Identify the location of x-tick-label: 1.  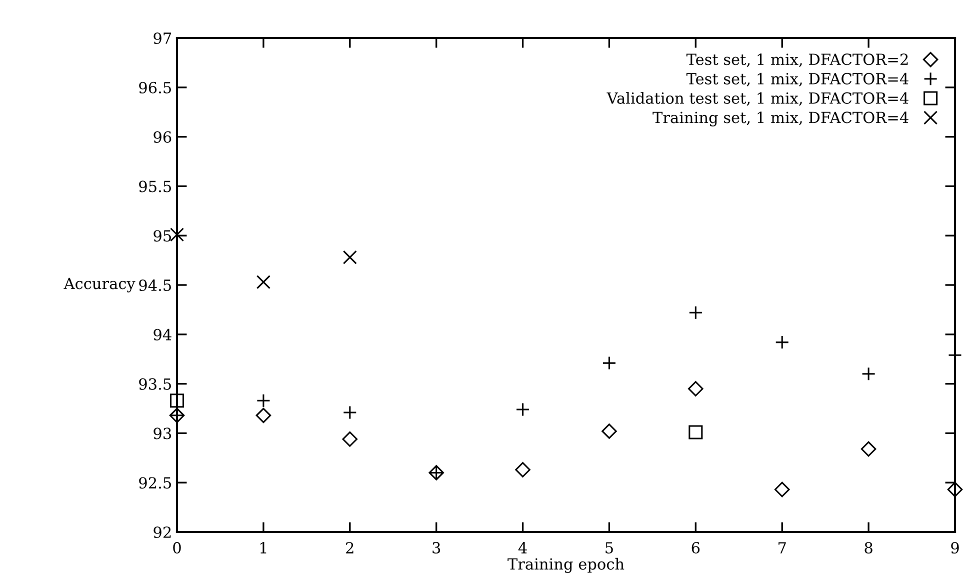
(263, 548).